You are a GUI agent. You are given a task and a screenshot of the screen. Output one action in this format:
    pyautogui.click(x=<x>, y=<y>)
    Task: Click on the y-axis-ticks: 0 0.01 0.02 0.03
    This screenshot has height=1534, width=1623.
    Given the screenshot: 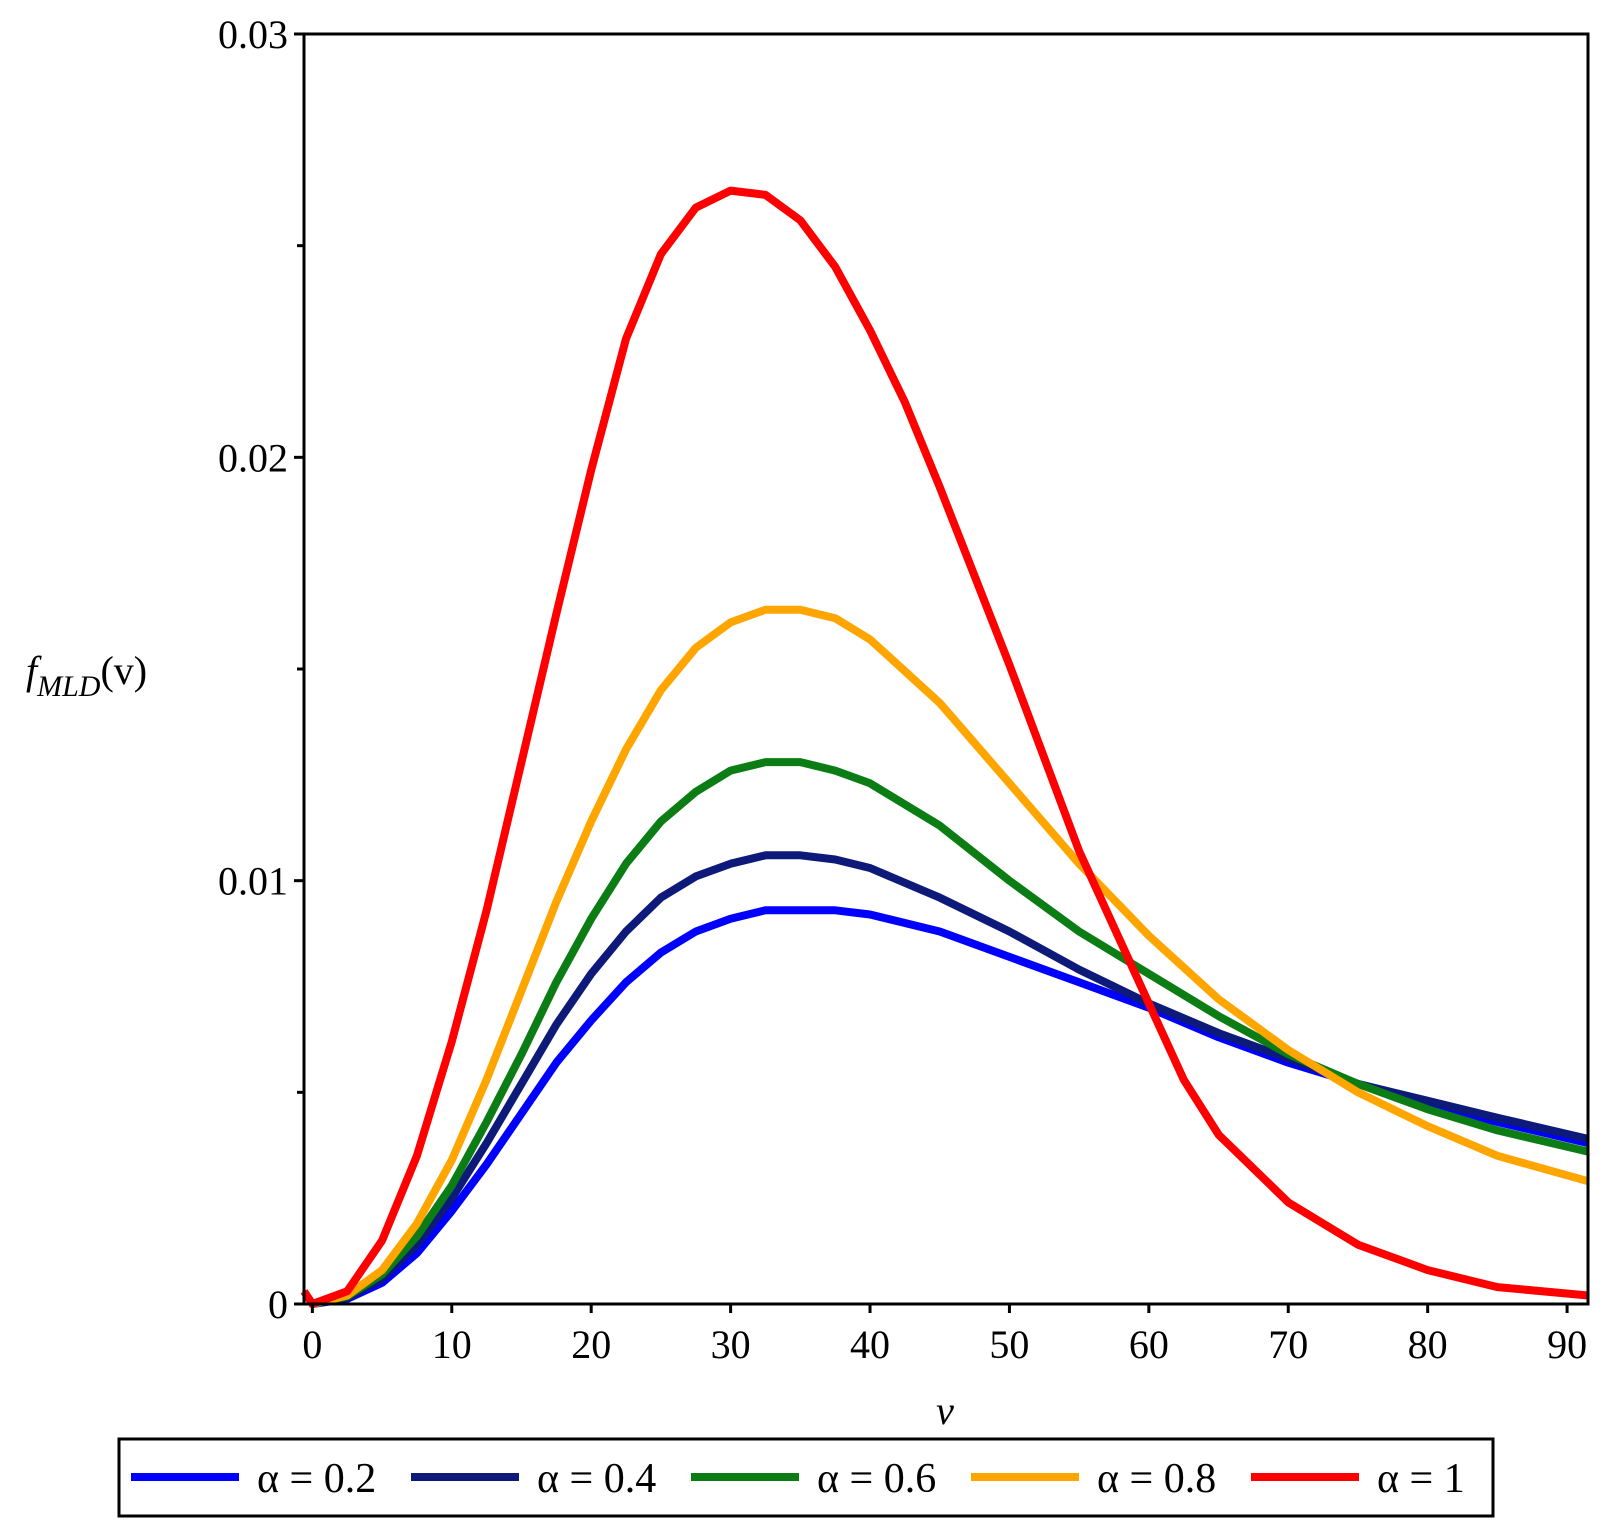 What is the action you would take?
    pyautogui.click(x=261, y=669)
    